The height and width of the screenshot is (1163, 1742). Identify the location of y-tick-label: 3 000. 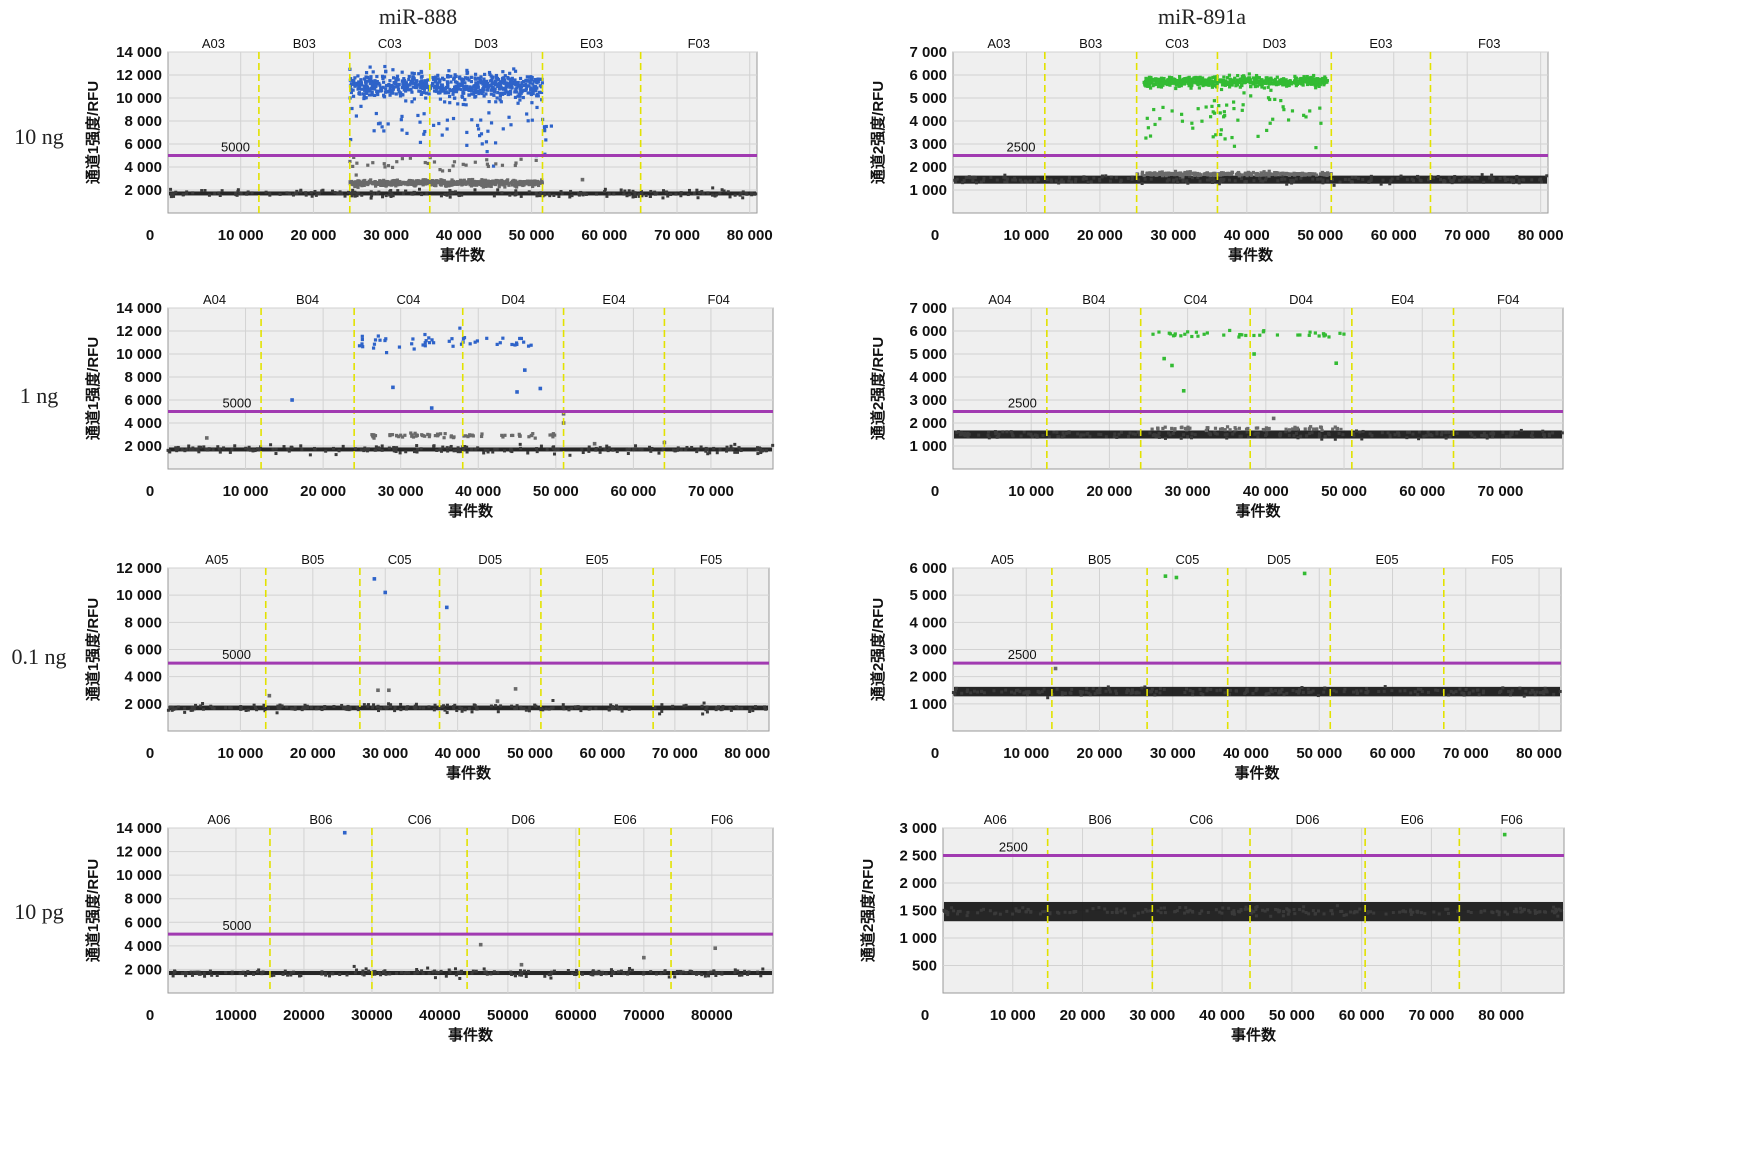
(928, 400).